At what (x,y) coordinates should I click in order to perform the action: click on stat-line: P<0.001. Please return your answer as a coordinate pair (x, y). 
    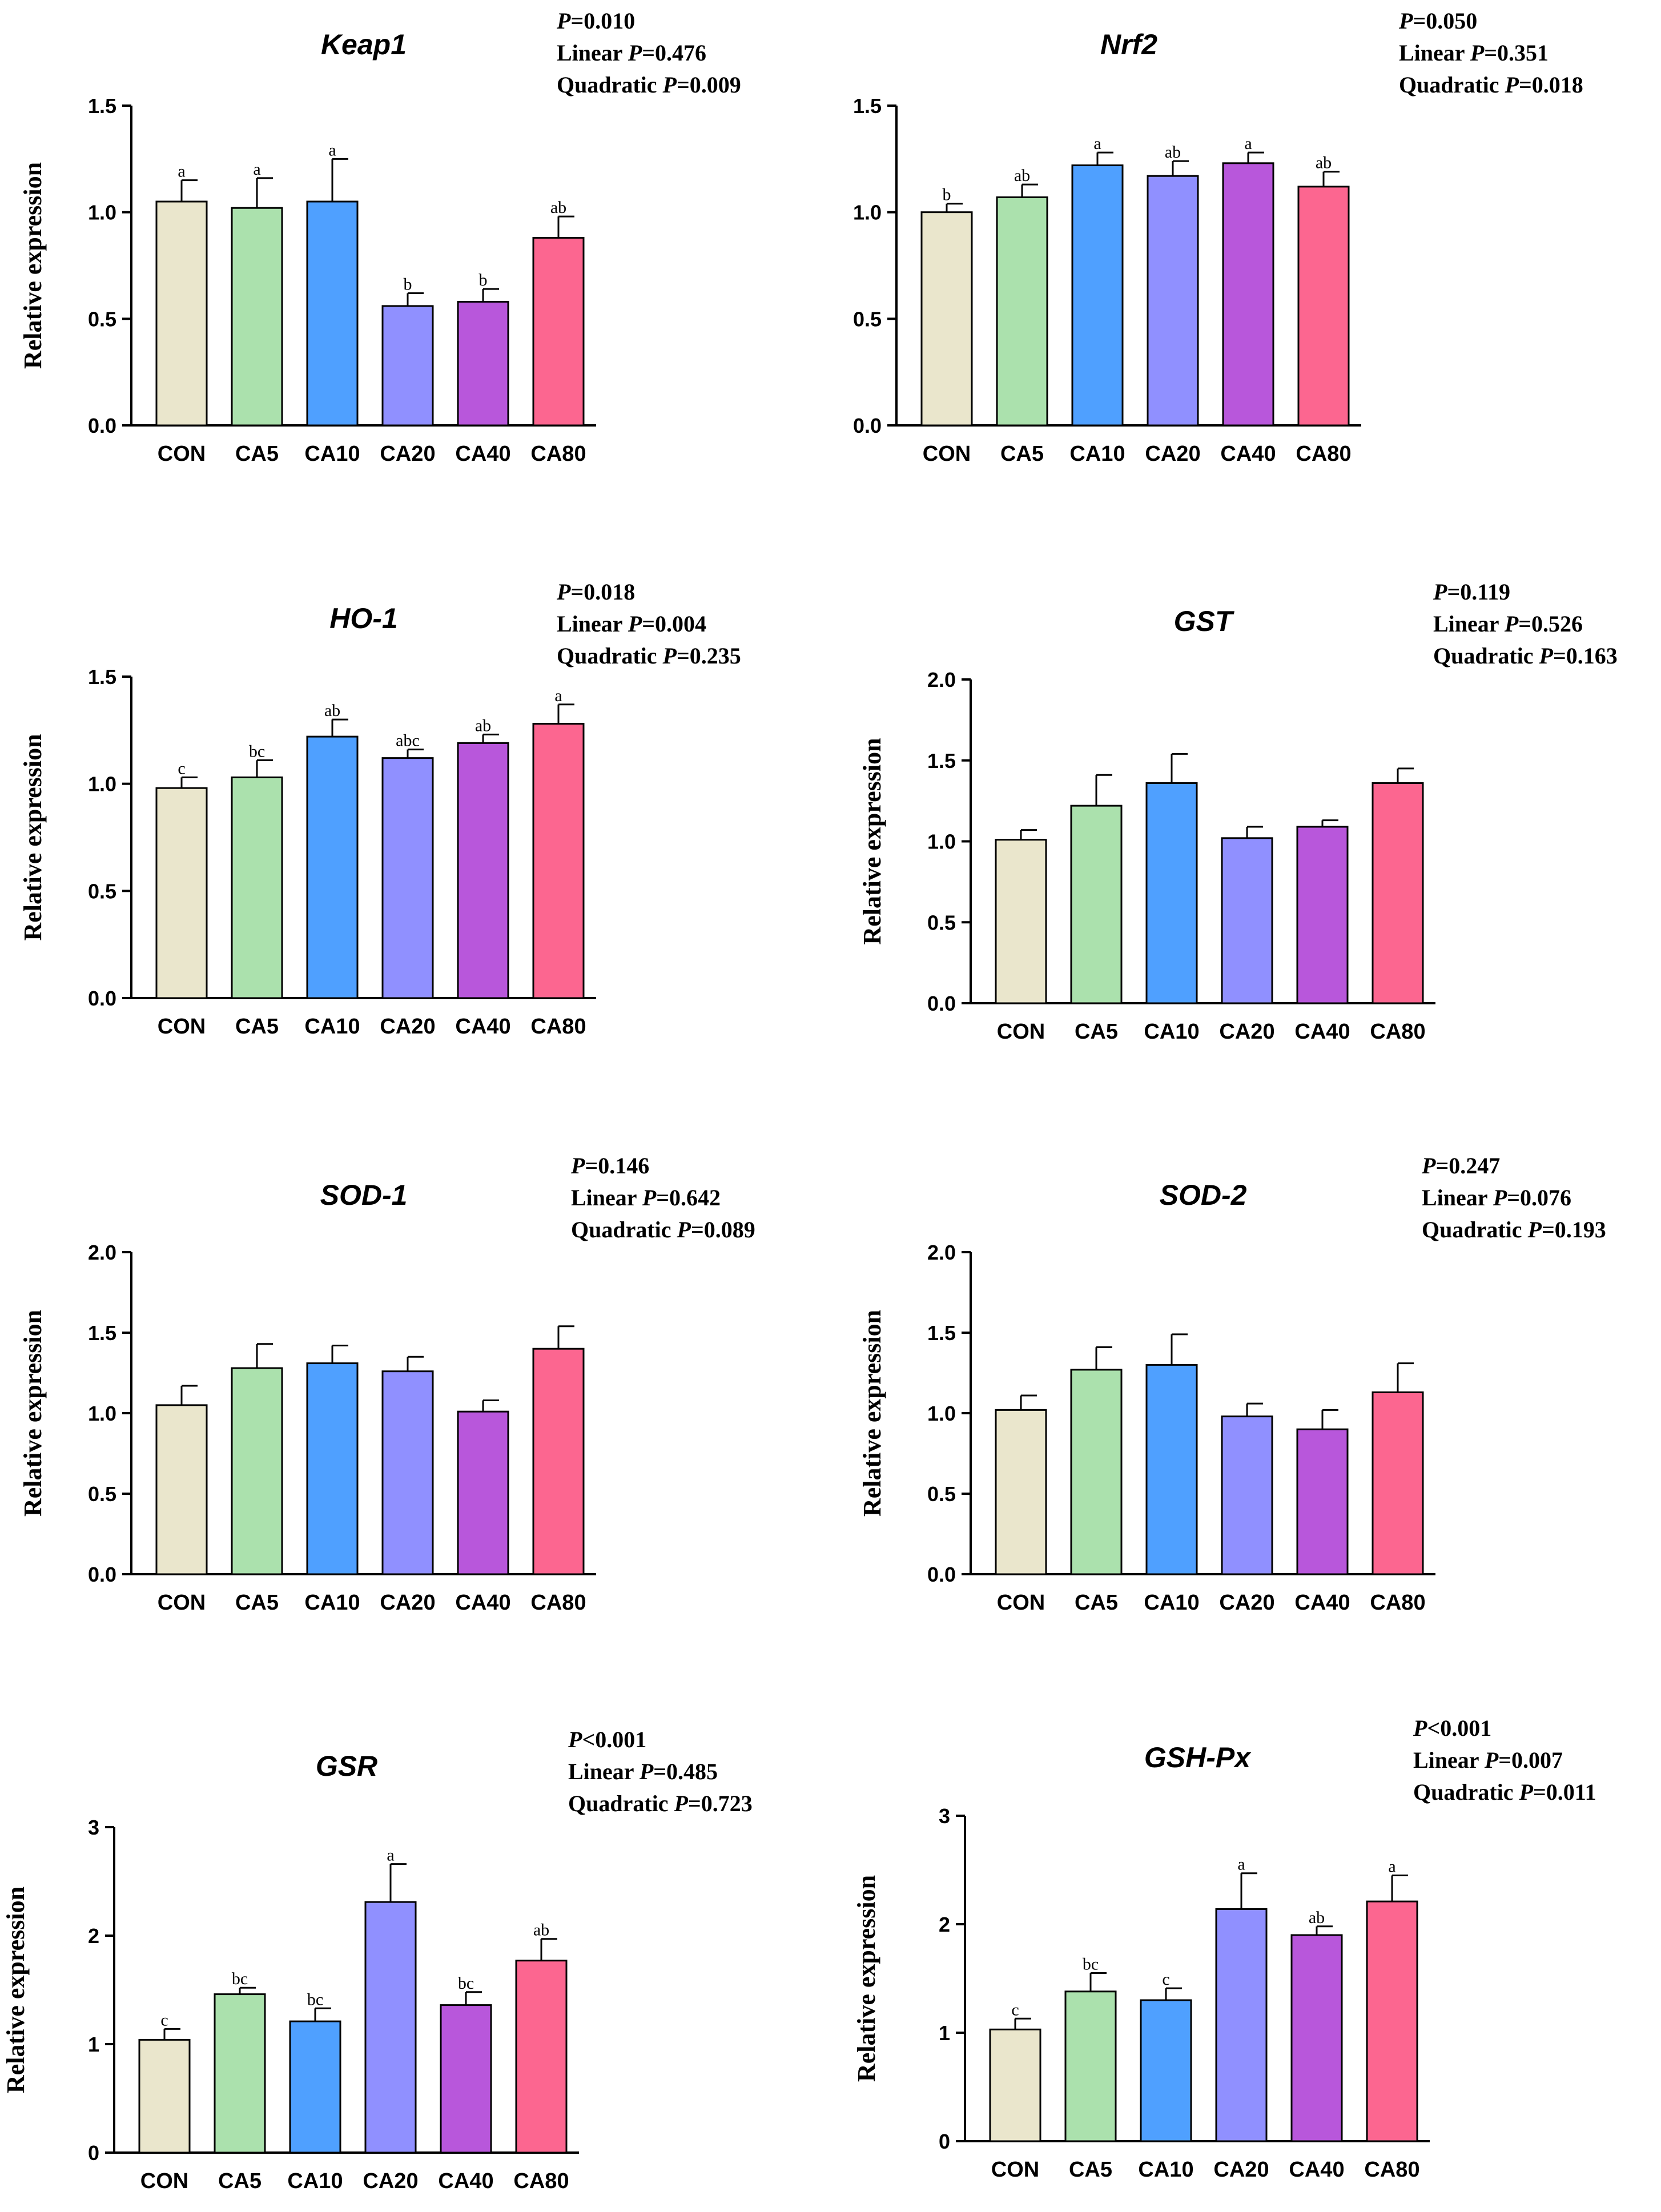
    Looking at the image, I should click on (1452, 1728).